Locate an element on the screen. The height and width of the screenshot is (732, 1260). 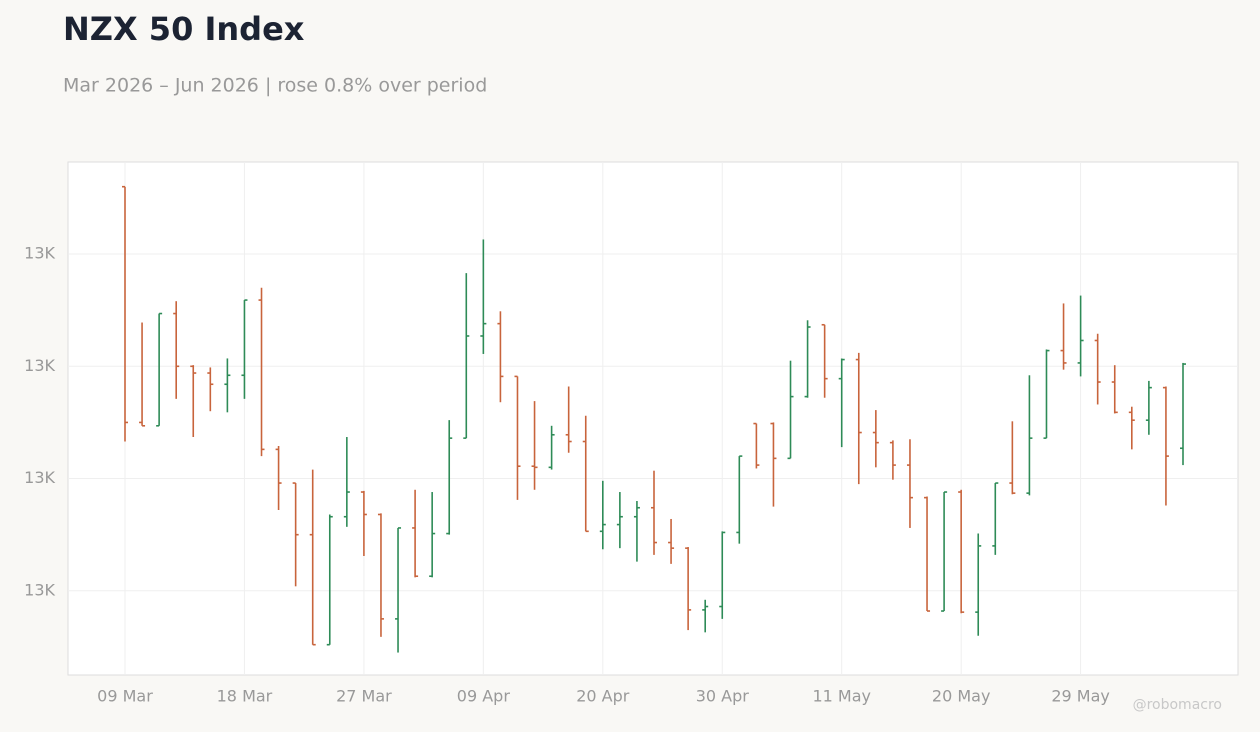
watermark: @robomacro is located at coordinates (1177, 705).